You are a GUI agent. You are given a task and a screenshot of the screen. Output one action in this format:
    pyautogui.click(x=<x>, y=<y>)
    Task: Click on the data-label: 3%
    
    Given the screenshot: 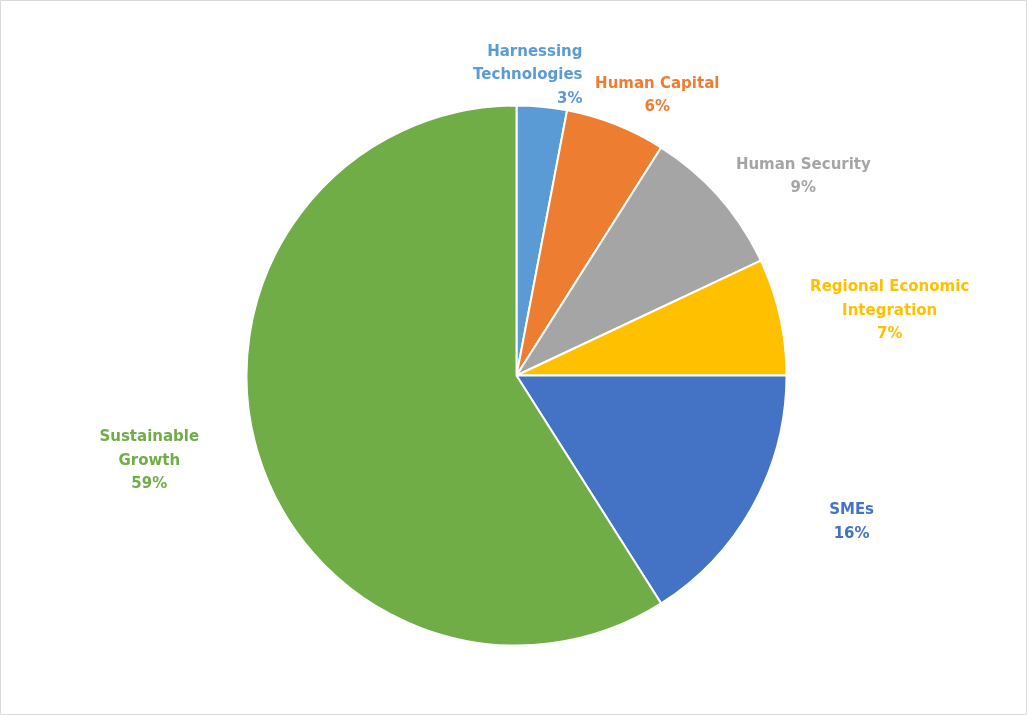 What is the action you would take?
    pyautogui.click(x=570, y=97)
    